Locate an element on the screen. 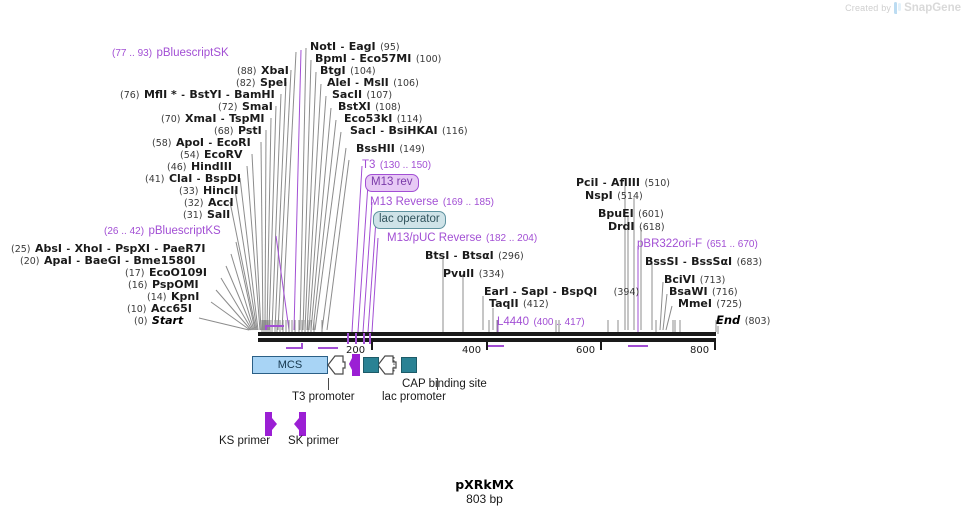  enzyme-label-spei: (82) SpeI is located at coordinates (262, 82).